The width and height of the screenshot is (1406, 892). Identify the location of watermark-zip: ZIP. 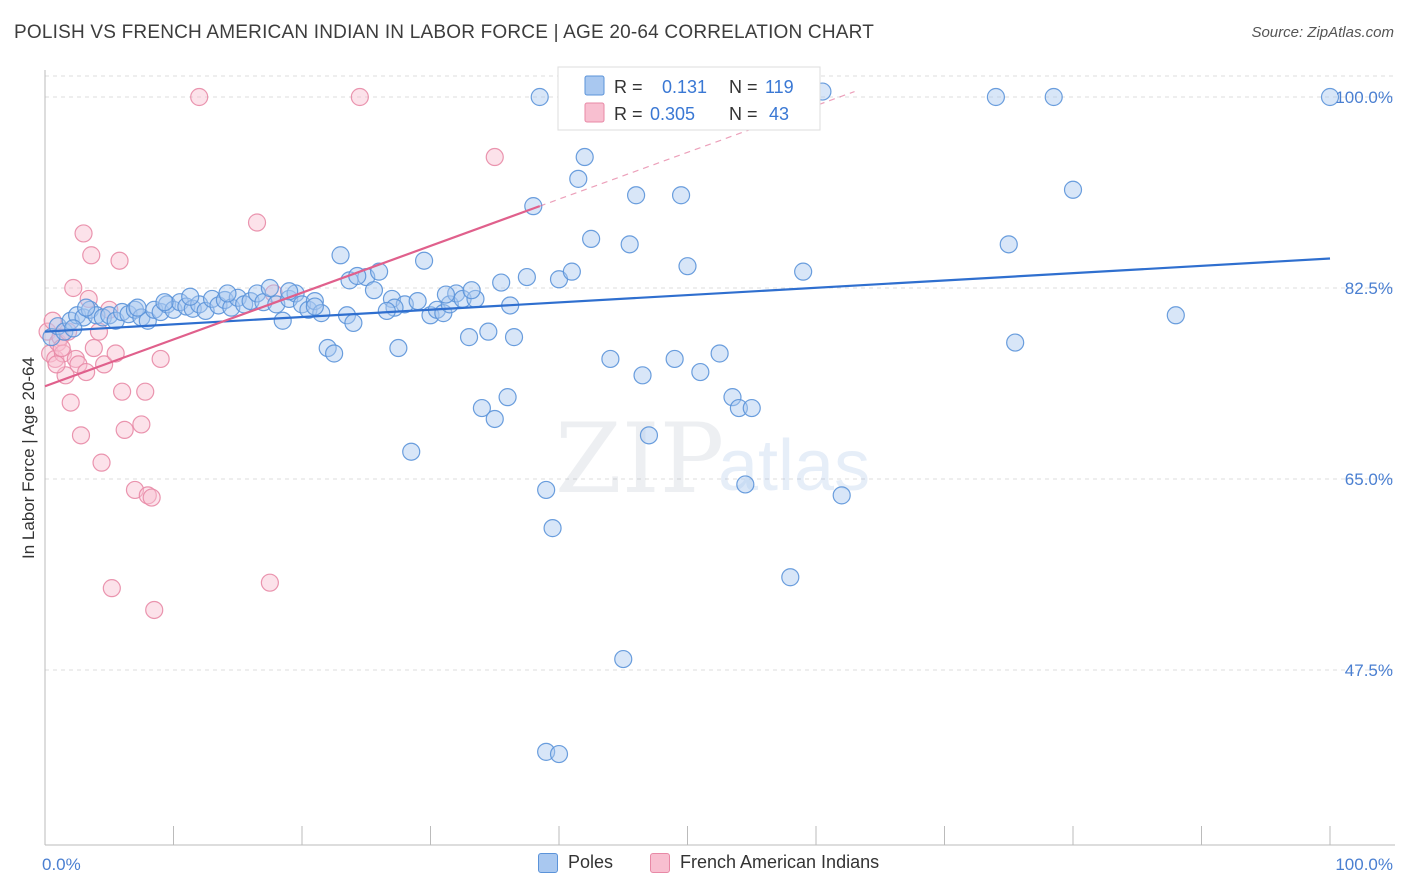
(639, 459).